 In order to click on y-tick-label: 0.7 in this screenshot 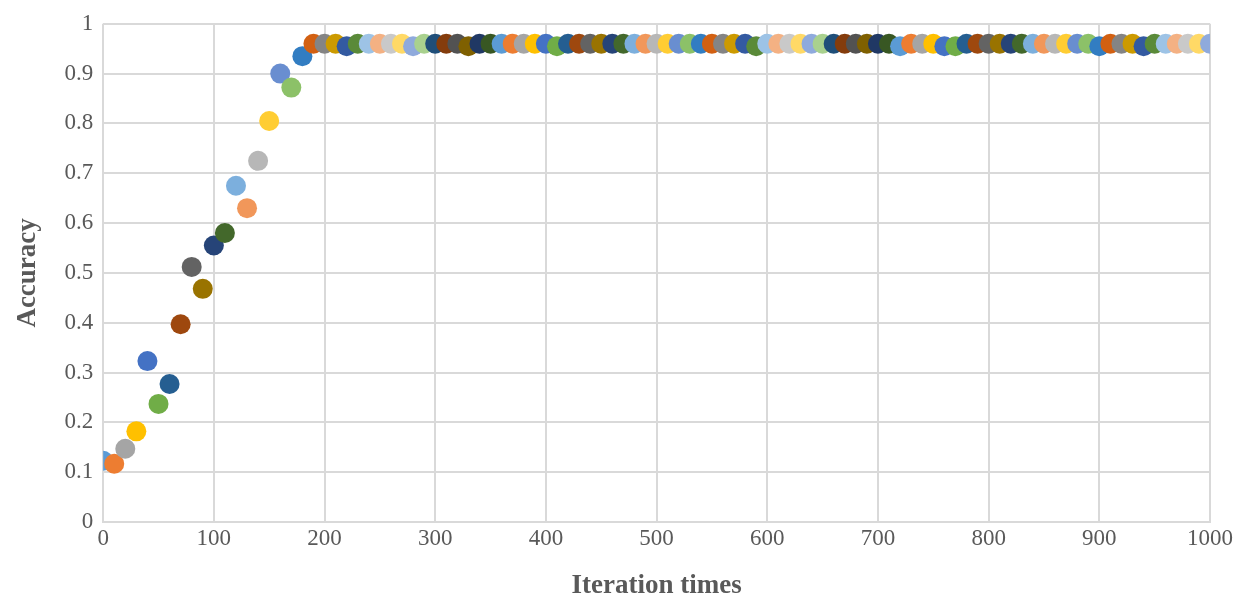, I will do `click(79, 172)`.